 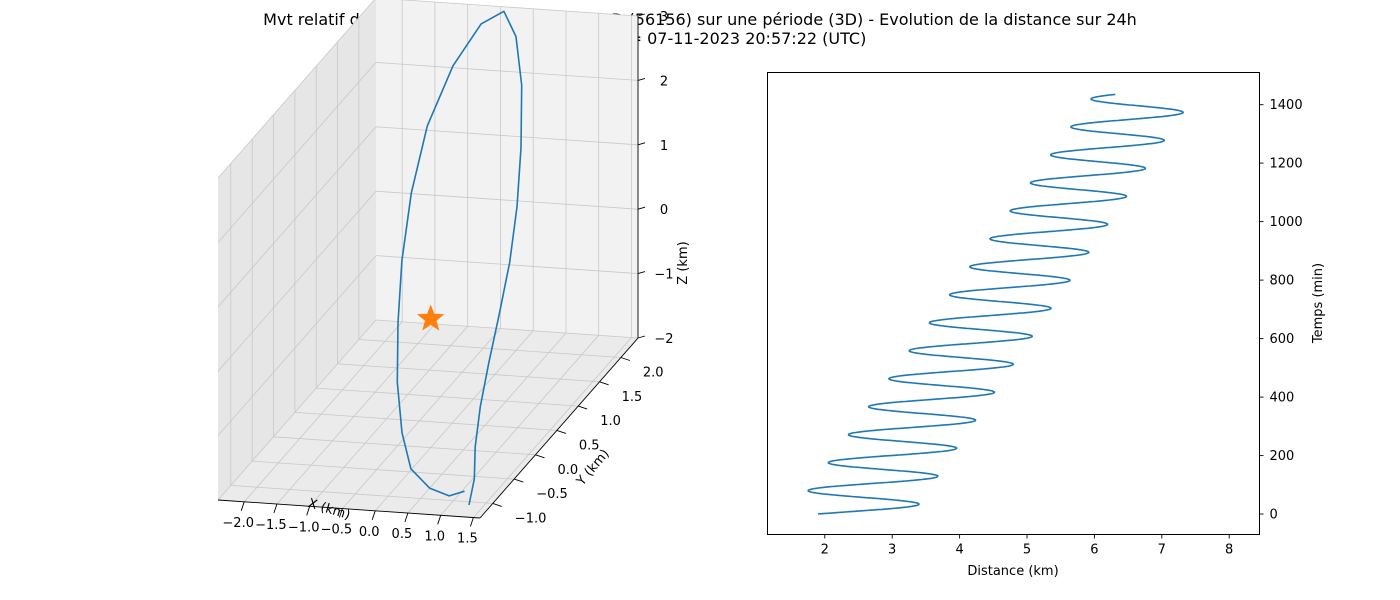 I want to click on x-tick-label-2d: 6, so click(x=1094, y=550).